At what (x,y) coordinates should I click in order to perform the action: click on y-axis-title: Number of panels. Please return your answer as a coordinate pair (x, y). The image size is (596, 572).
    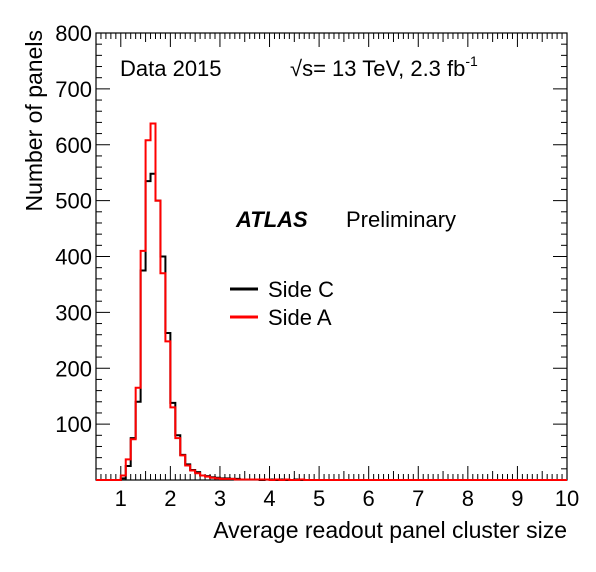
    Looking at the image, I should click on (34, 121).